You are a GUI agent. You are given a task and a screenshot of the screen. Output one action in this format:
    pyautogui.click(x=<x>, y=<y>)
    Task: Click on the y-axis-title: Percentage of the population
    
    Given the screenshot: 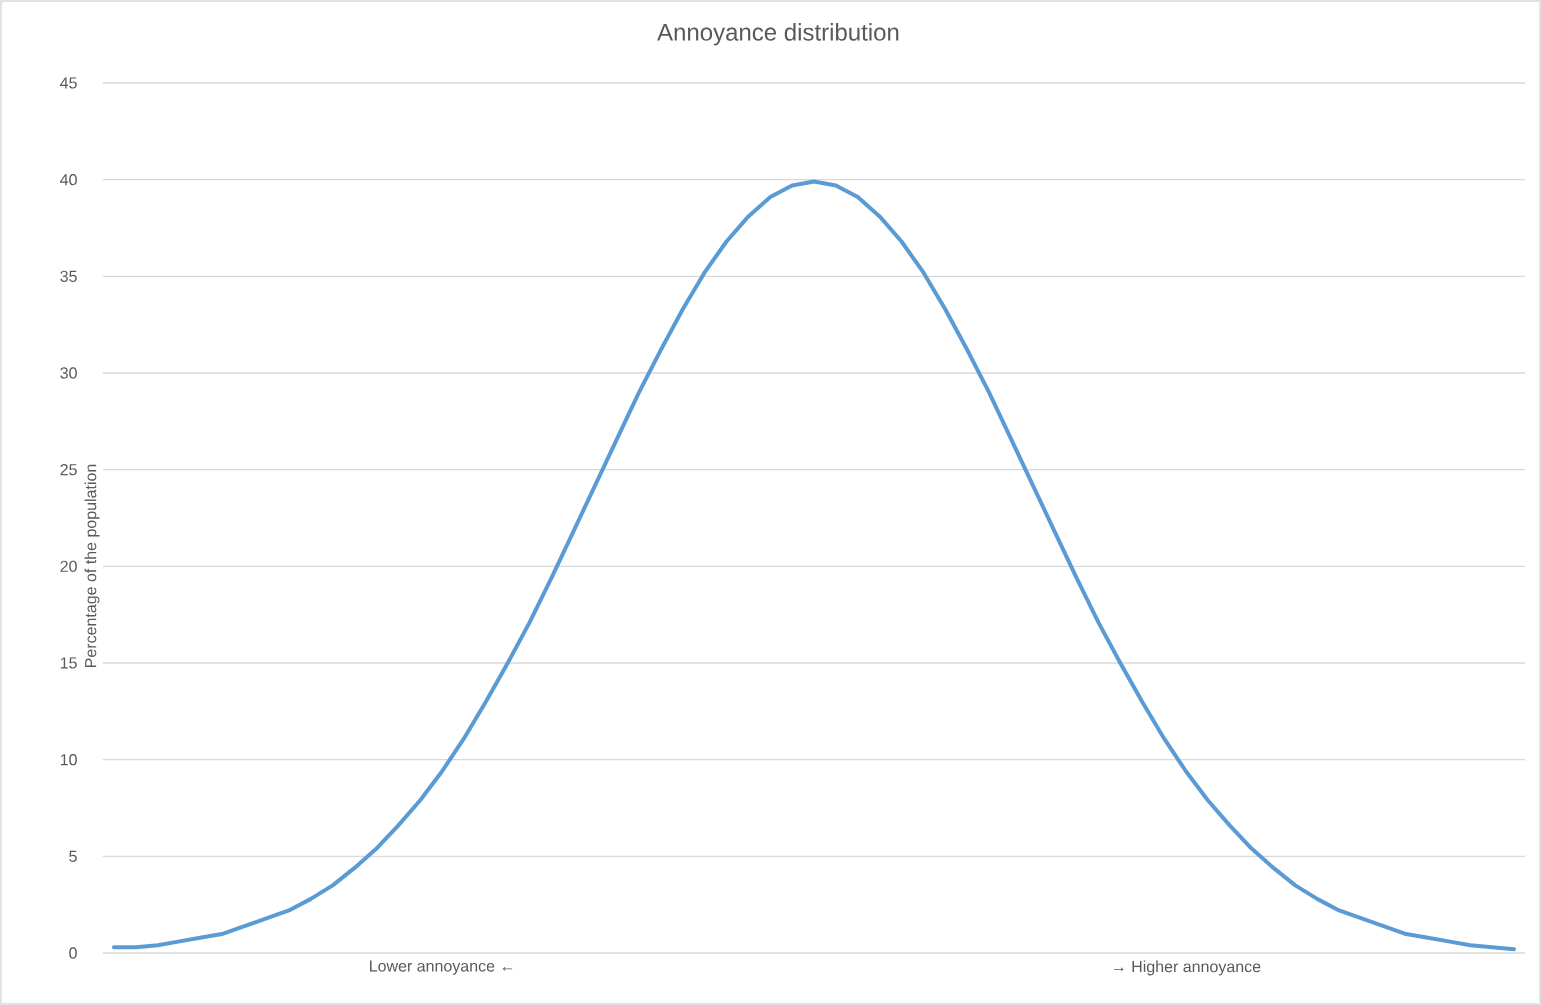 What is the action you would take?
    pyautogui.click(x=92, y=565)
    